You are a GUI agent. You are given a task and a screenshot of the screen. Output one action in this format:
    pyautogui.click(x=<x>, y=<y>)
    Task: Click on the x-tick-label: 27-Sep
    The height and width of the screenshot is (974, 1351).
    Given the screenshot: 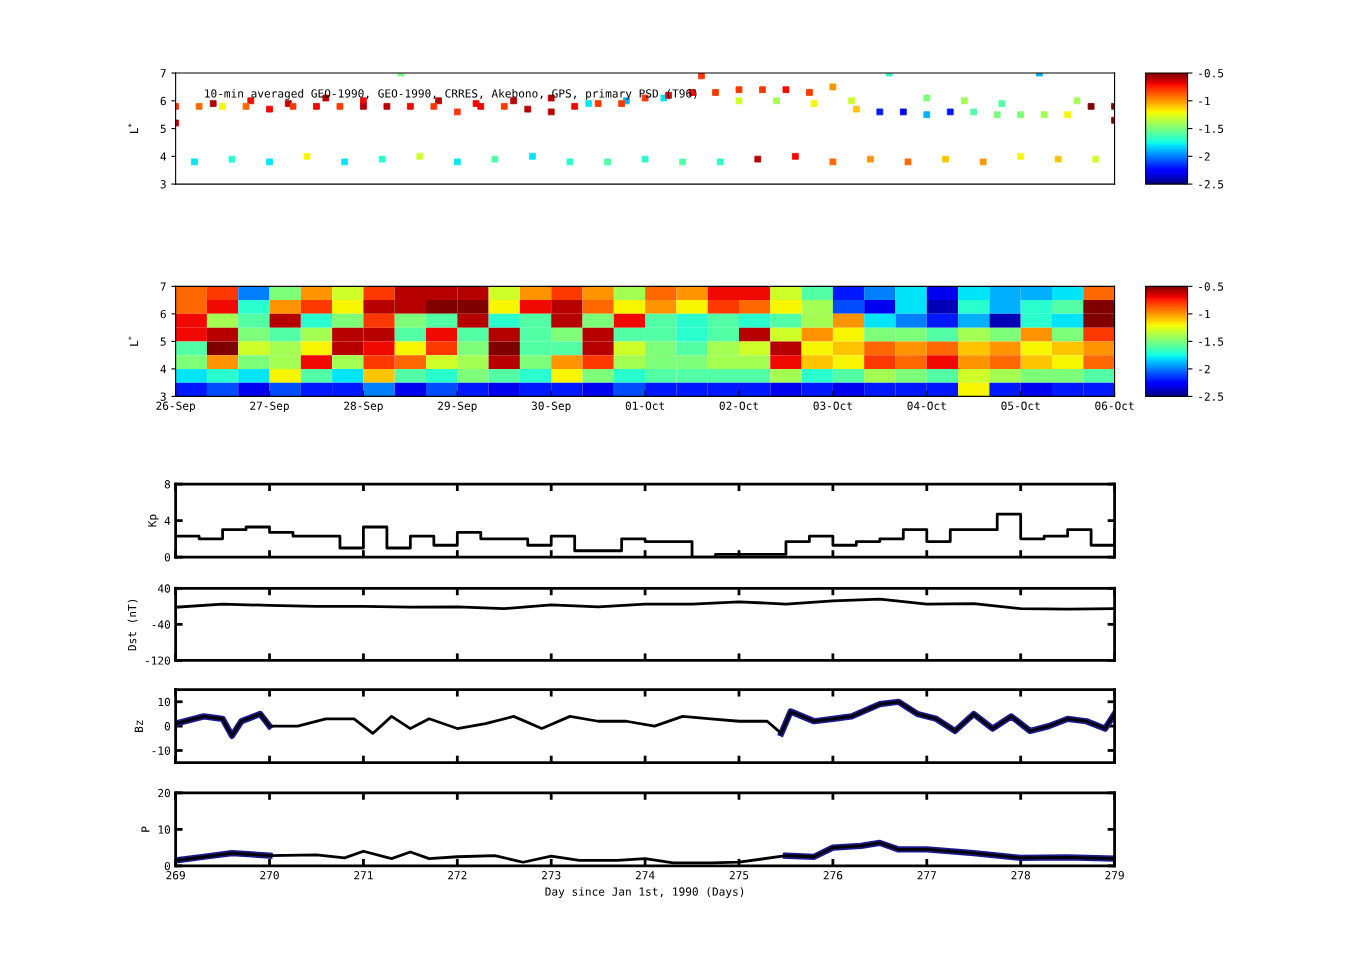 What is the action you would take?
    pyautogui.click(x=269, y=407)
    